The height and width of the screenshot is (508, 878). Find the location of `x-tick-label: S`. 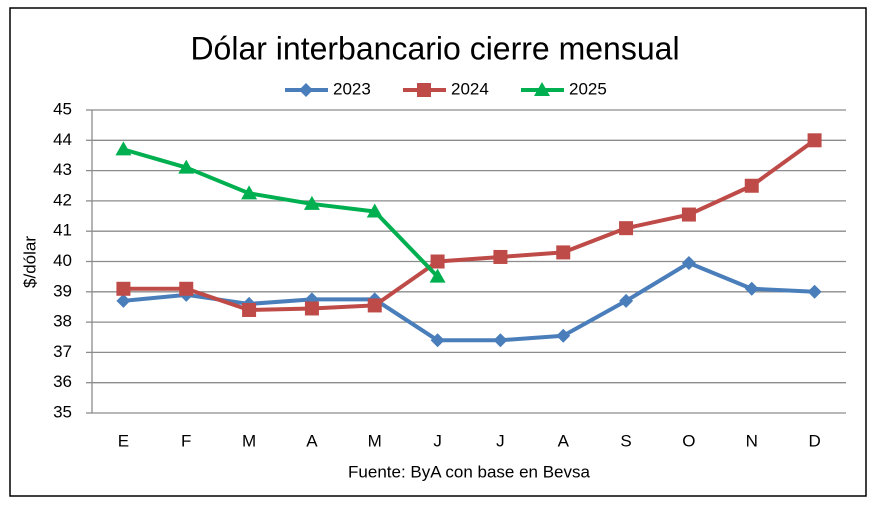

x-tick-label: S is located at coordinates (625, 440).